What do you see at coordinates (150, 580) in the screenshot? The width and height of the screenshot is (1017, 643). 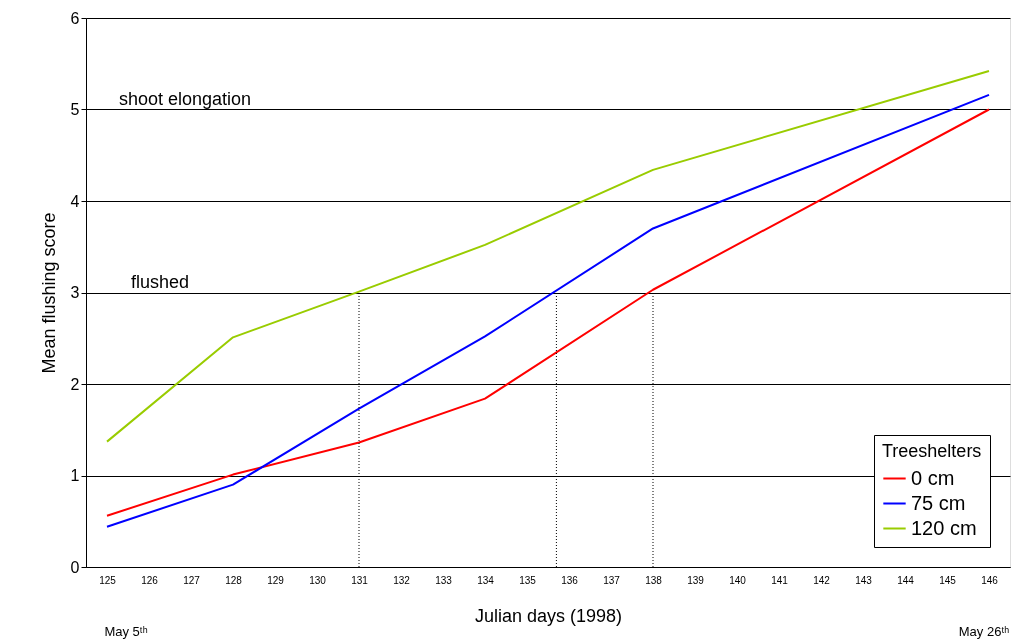 I see `x-tick-label: 126` at bounding box center [150, 580].